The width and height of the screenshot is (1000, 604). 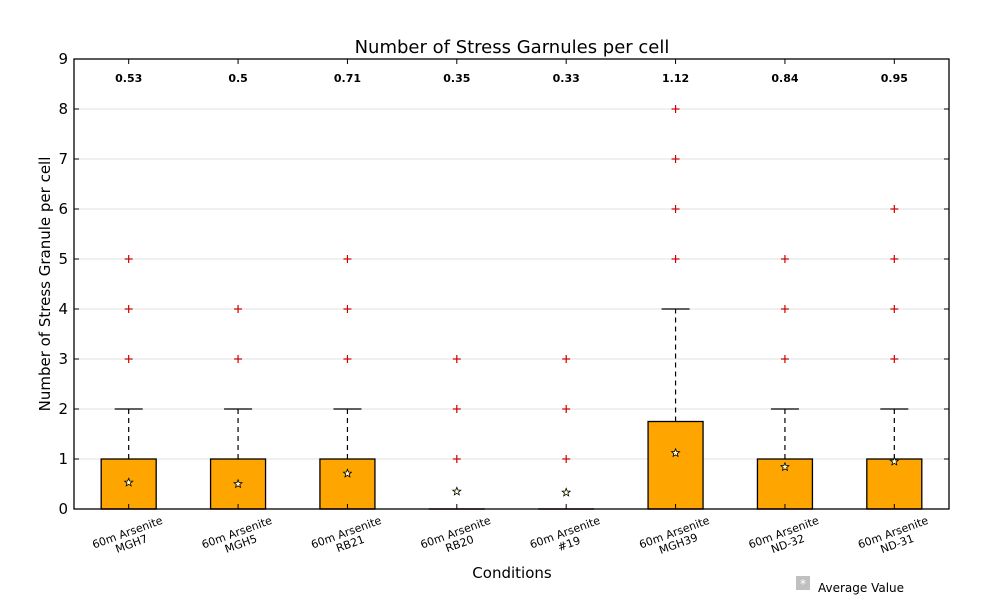 What do you see at coordinates (861, 588) in the screenshot?
I see `legend-label: Average Value` at bounding box center [861, 588].